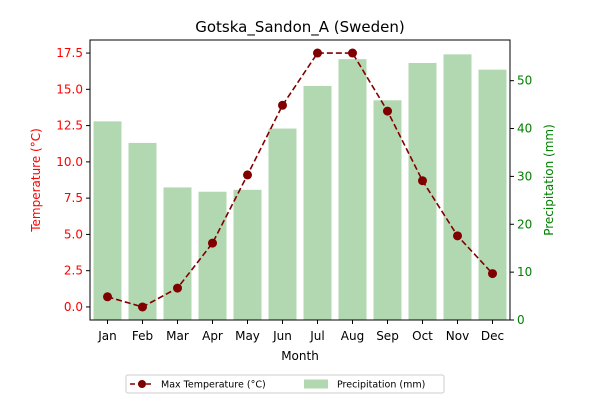  Describe the element at coordinates (521, 200) in the screenshot. I see `right-y-axis: 0 10 20 30 40 50` at that location.